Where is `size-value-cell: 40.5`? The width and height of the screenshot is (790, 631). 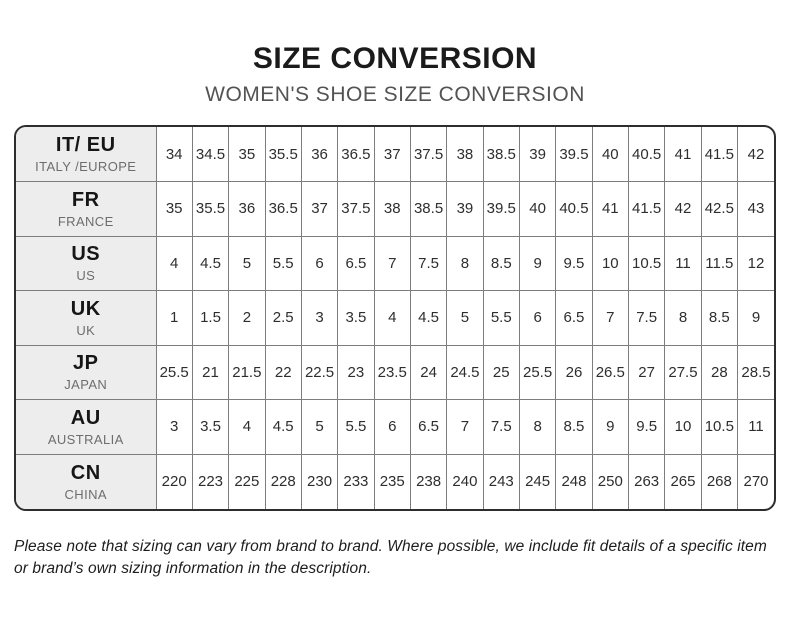 size-value-cell: 40.5 is located at coordinates (574, 209).